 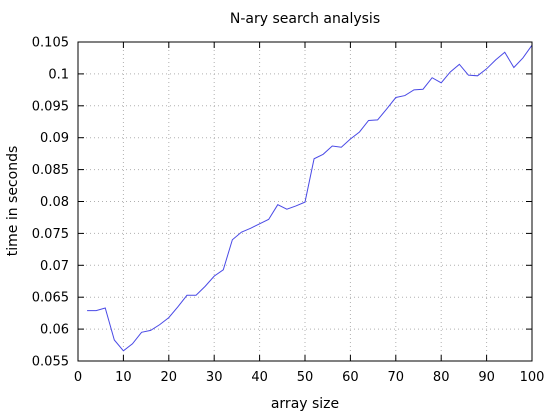 I want to click on y-tick-label: 0.06, so click(x=54, y=330).